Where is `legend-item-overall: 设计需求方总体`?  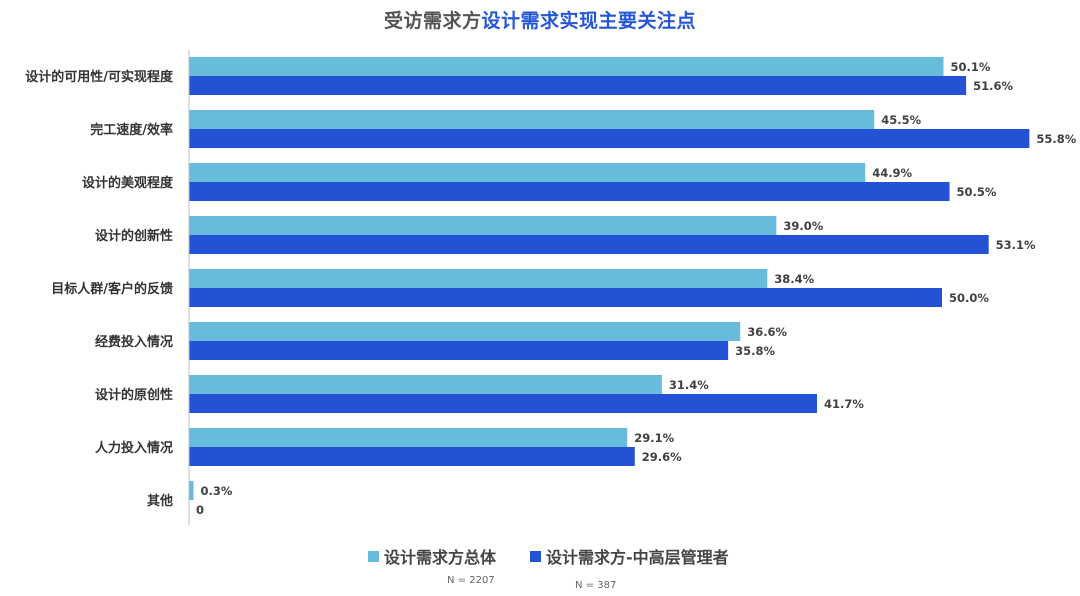 legend-item-overall: 设计需求方总体 is located at coordinates (432, 556).